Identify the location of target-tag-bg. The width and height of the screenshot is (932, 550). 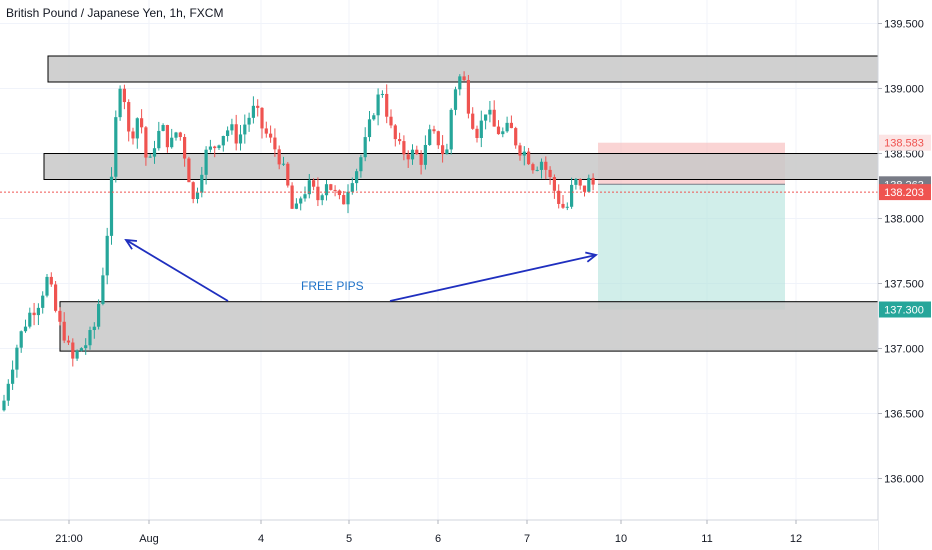
(905, 309).